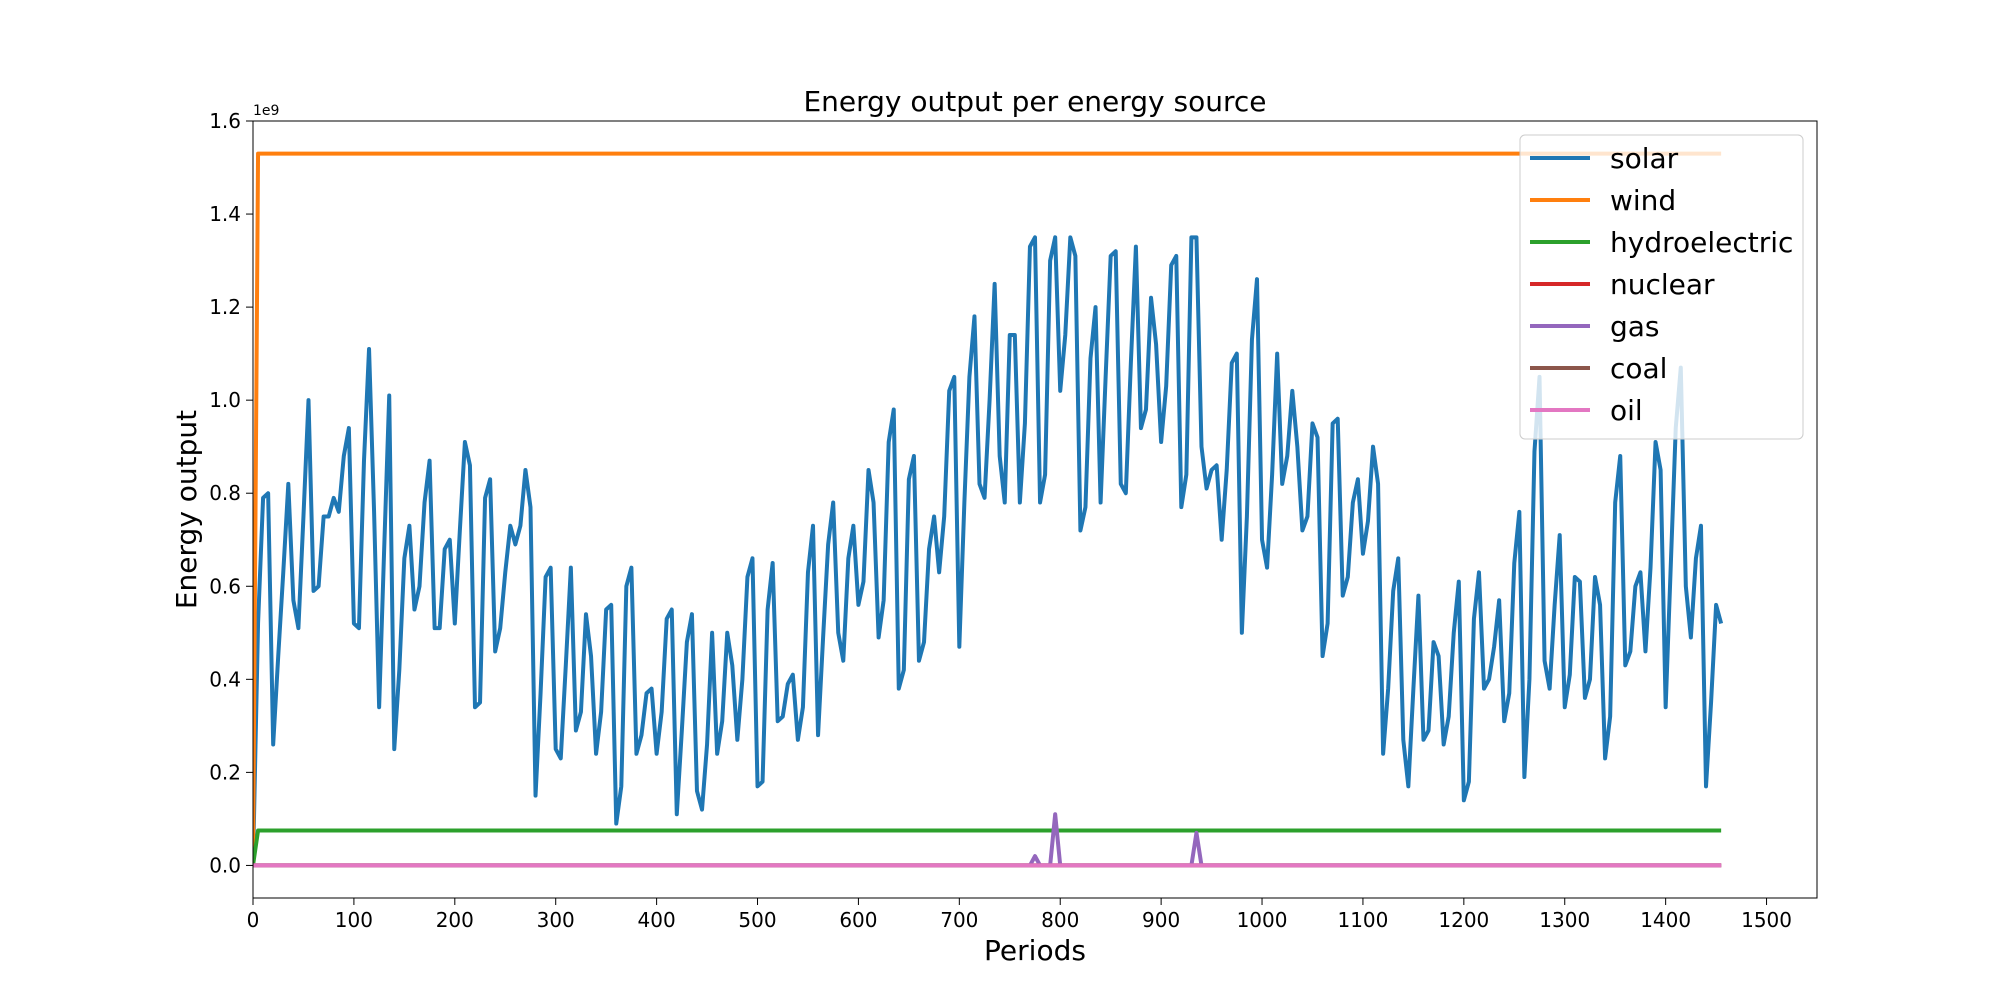 The height and width of the screenshot is (1000, 2000). Describe the element at coordinates (1564, 920) in the screenshot. I see `x-tick-label: 1300` at that location.